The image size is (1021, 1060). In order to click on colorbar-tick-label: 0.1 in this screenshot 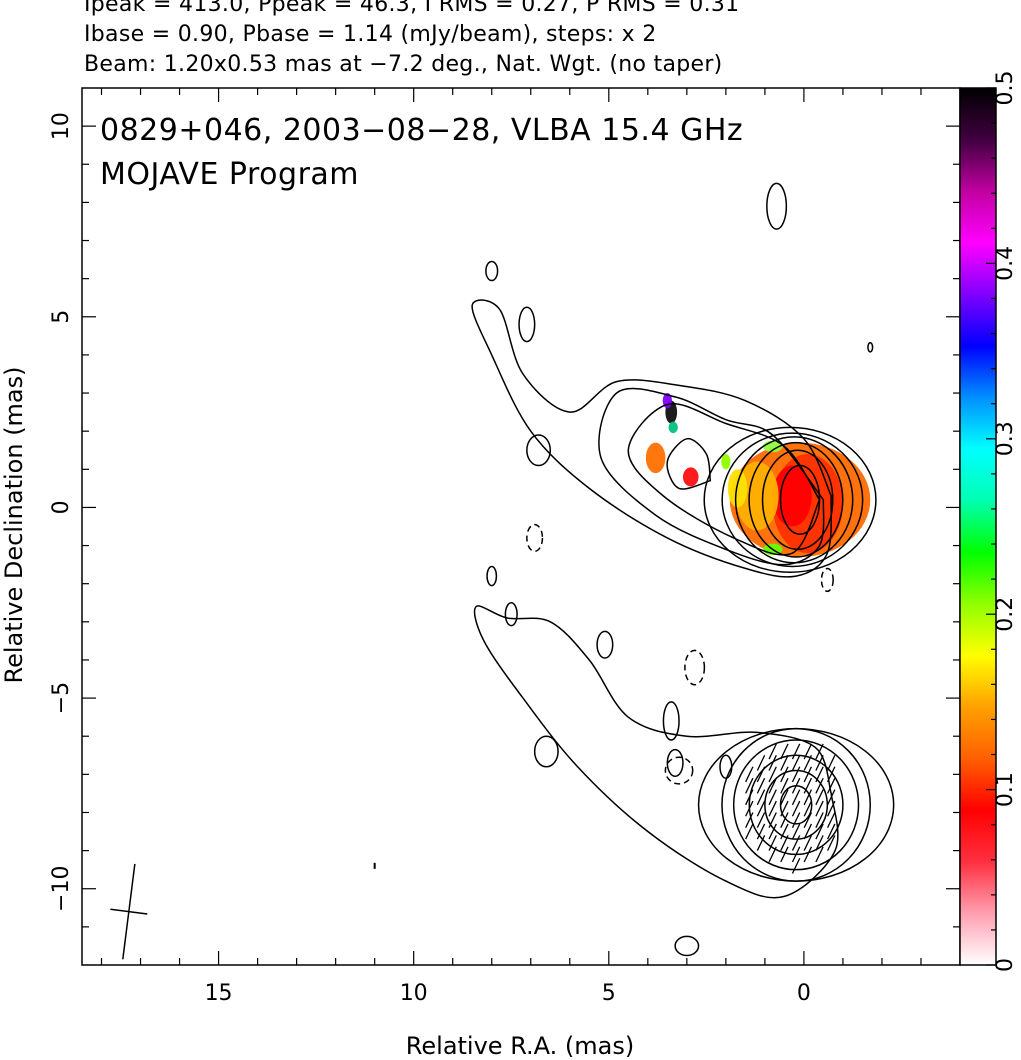, I will do `click(1005, 789)`.